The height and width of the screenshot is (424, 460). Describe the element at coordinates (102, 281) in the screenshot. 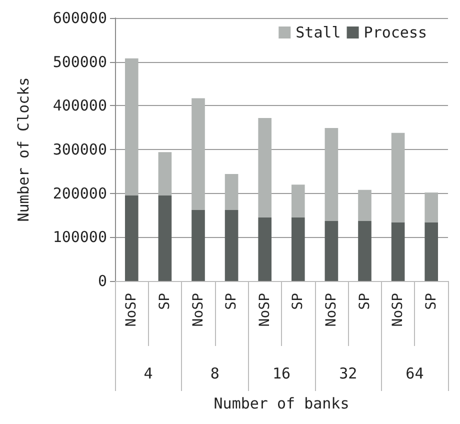

I see `y-tick-label: 0` at that location.